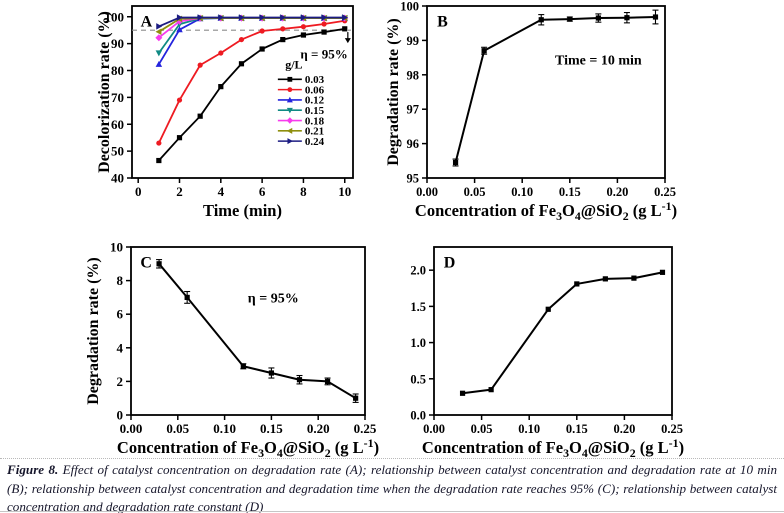  Describe the element at coordinates (418, 343) in the screenshot. I see `svg-text: 1.0` at that location.